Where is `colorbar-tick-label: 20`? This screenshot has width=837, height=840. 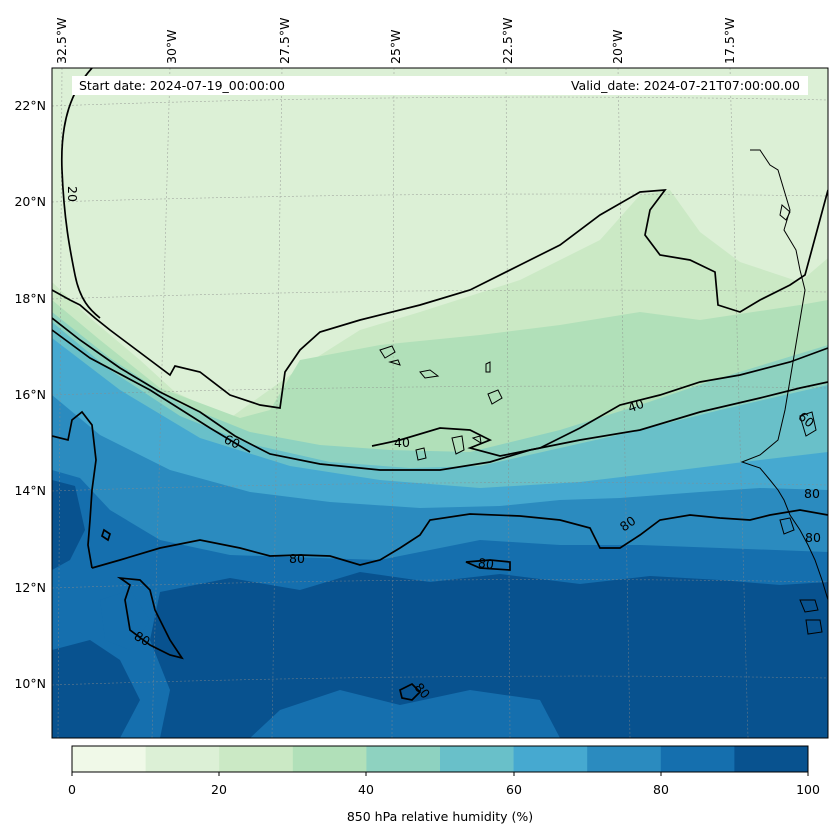 colorbar-tick-label: 20 is located at coordinates (219, 789).